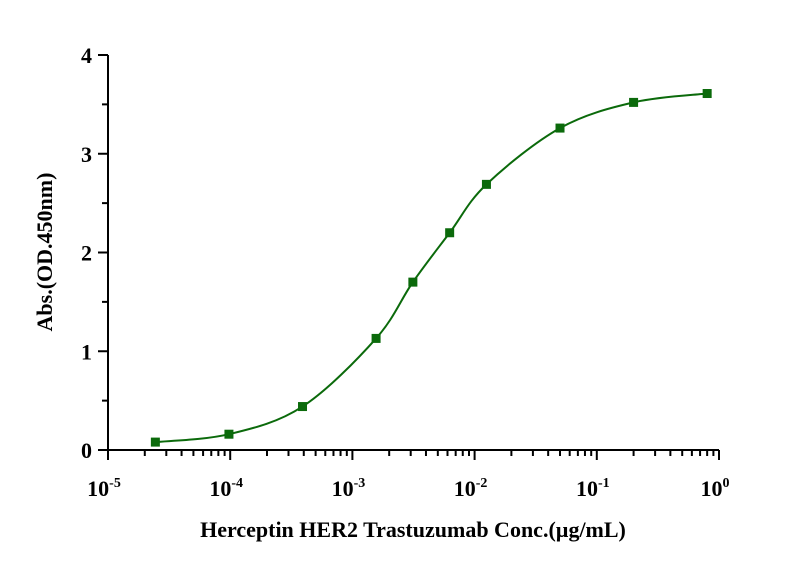 The height and width of the screenshot is (578, 804). I want to click on x-tick-label: 10⁻³, so click(349, 488).